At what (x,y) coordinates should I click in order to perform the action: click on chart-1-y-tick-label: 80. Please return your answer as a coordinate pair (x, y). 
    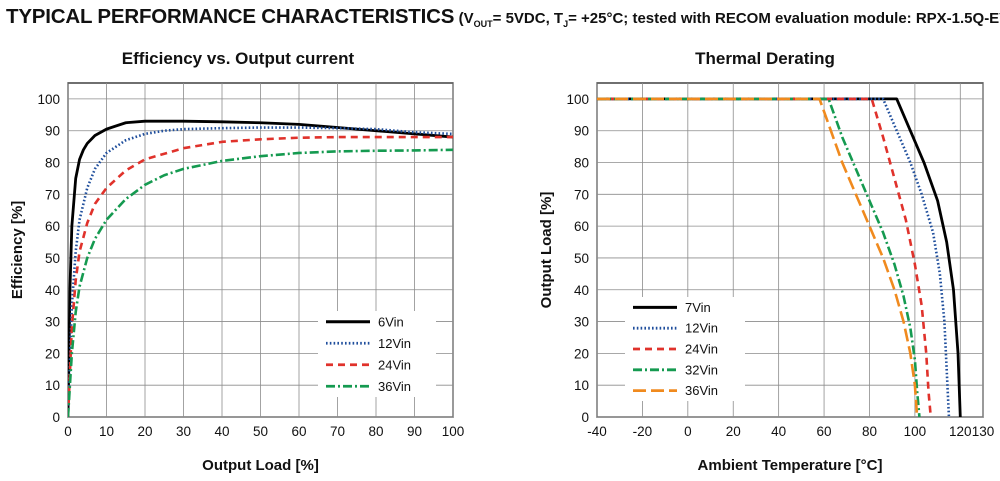
    Looking at the image, I should click on (52, 163).